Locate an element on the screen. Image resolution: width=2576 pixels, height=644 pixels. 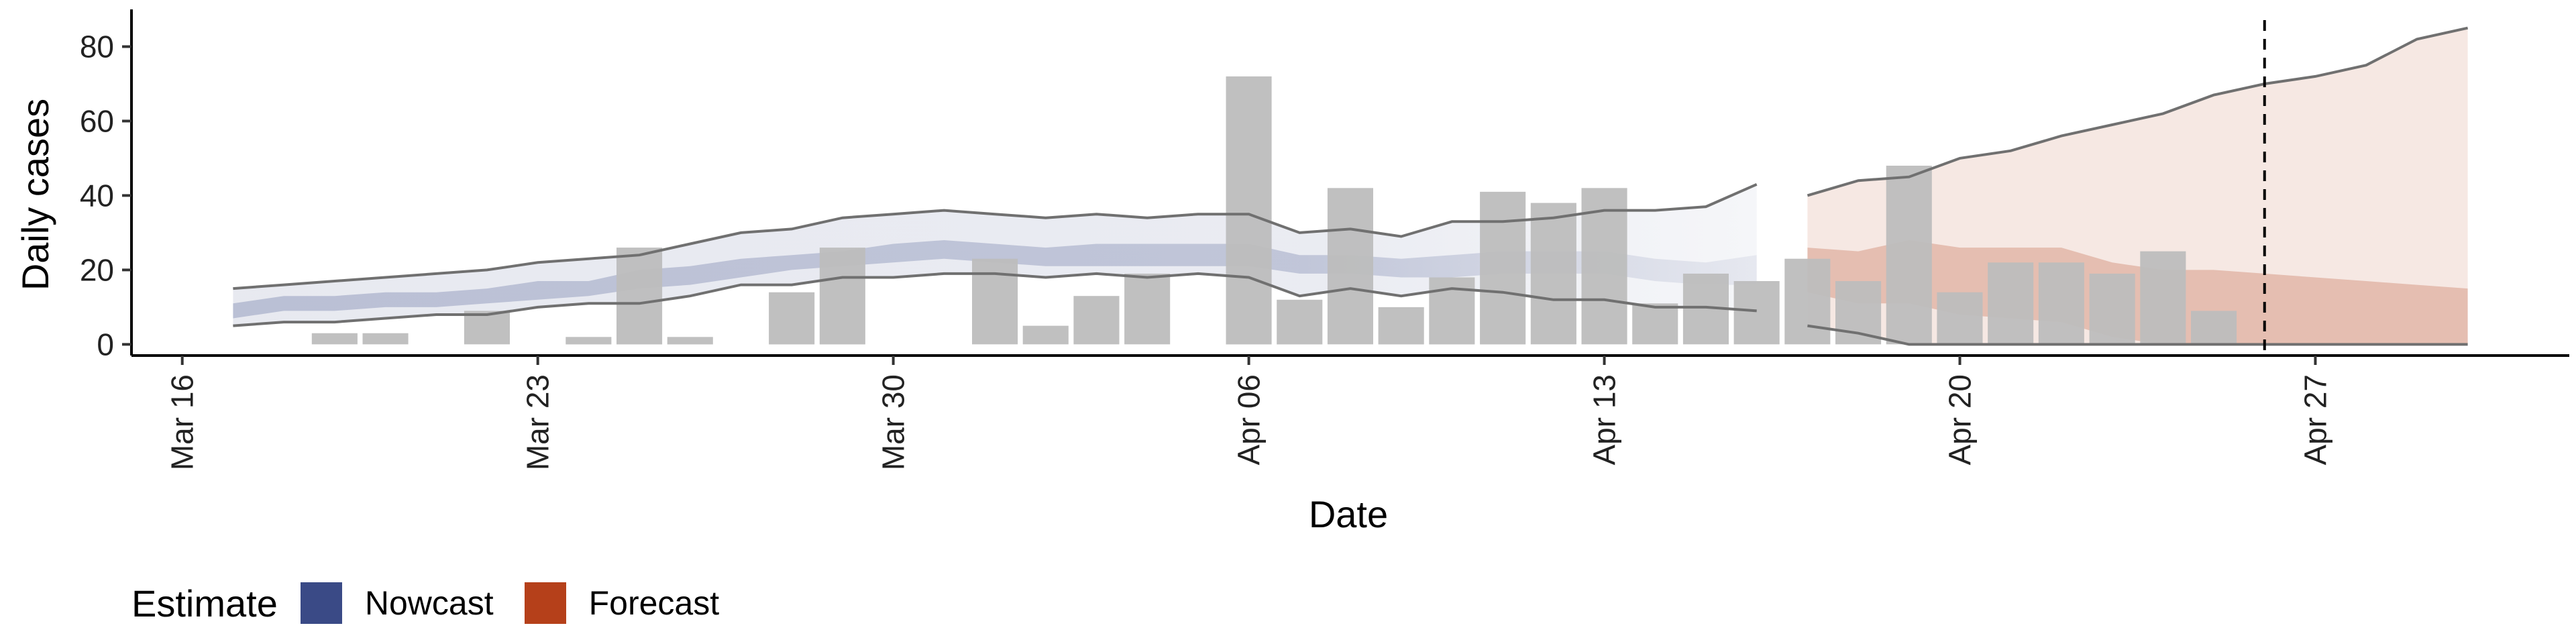
legend-label-forecast: Forecast is located at coordinates (654, 603).